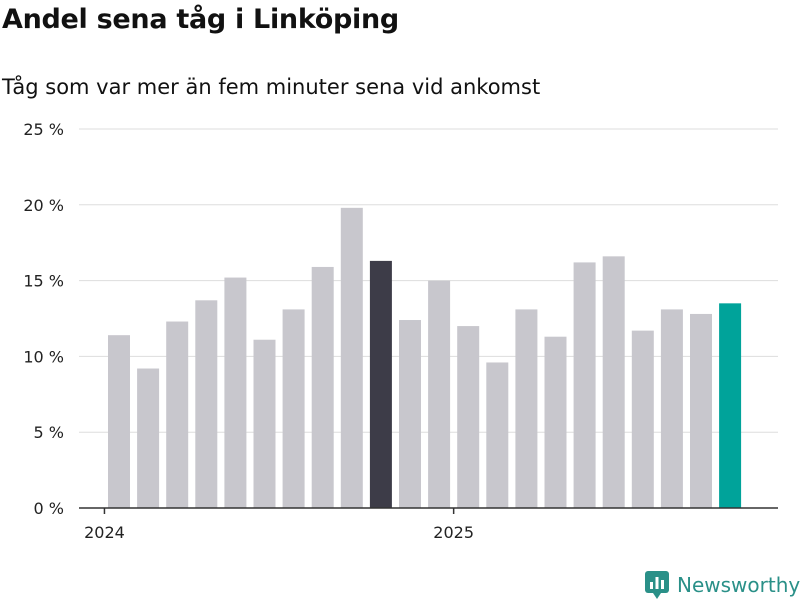 This screenshot has height=600, width=800. Describe the element at coordinates (43, 205) in the screenshot. I see `y-tick-label: 20 %` at that location.